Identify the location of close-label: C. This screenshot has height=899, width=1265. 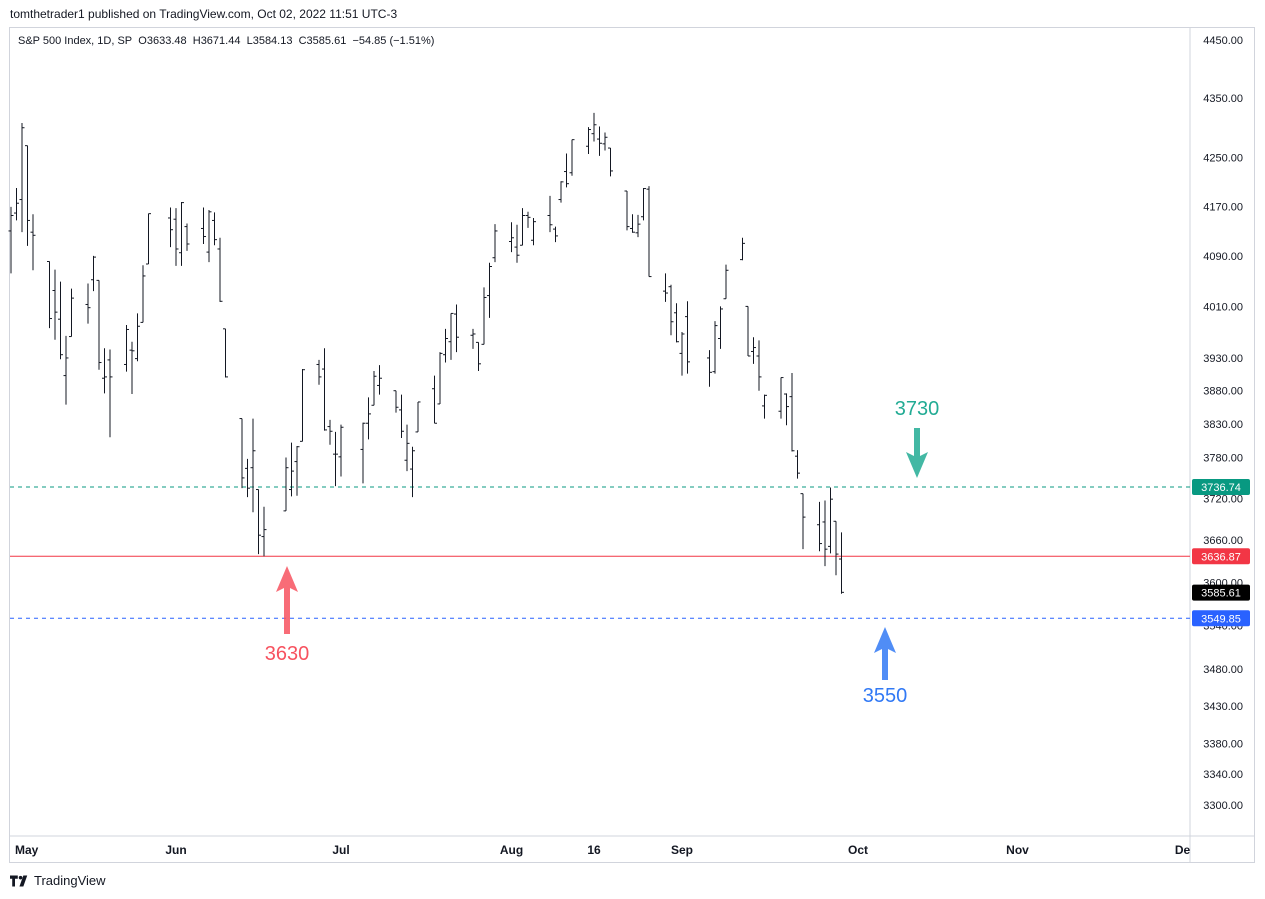
(302, 41).